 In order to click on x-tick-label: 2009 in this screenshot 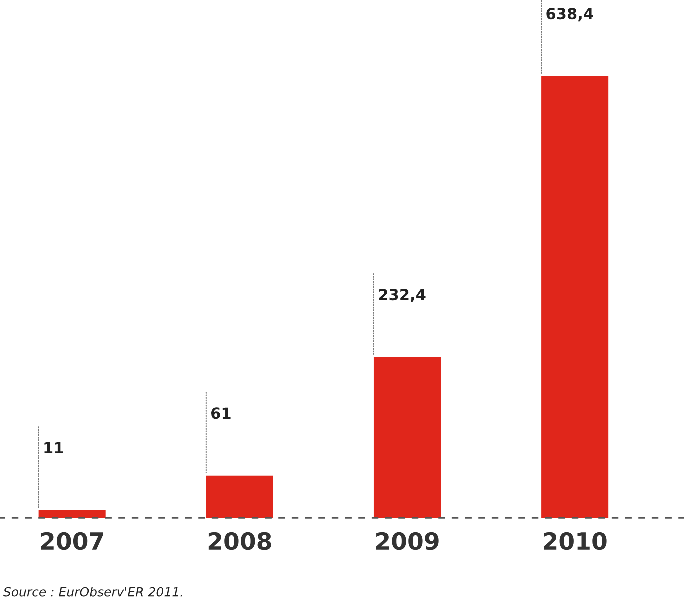, I will do `click(407, 541)`.